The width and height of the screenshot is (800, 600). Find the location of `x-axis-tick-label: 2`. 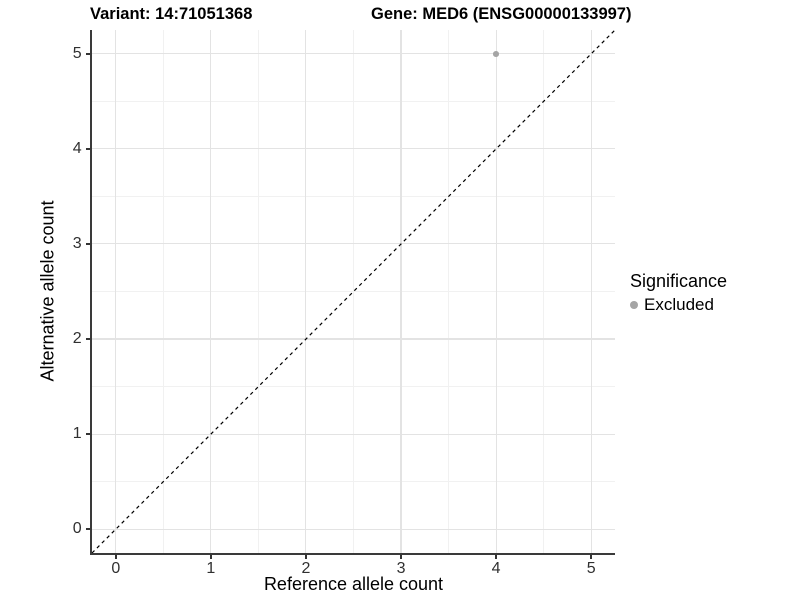

x-axis-tick-label: 2 is located at coordinates (306, 568).